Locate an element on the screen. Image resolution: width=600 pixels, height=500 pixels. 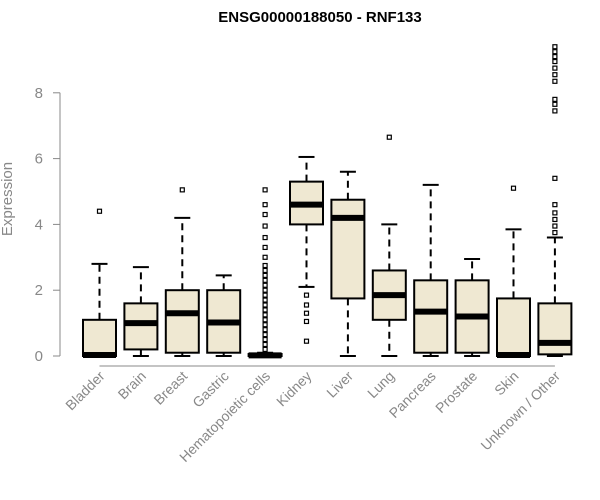
box-gastric is located at coordinates (224, 315).